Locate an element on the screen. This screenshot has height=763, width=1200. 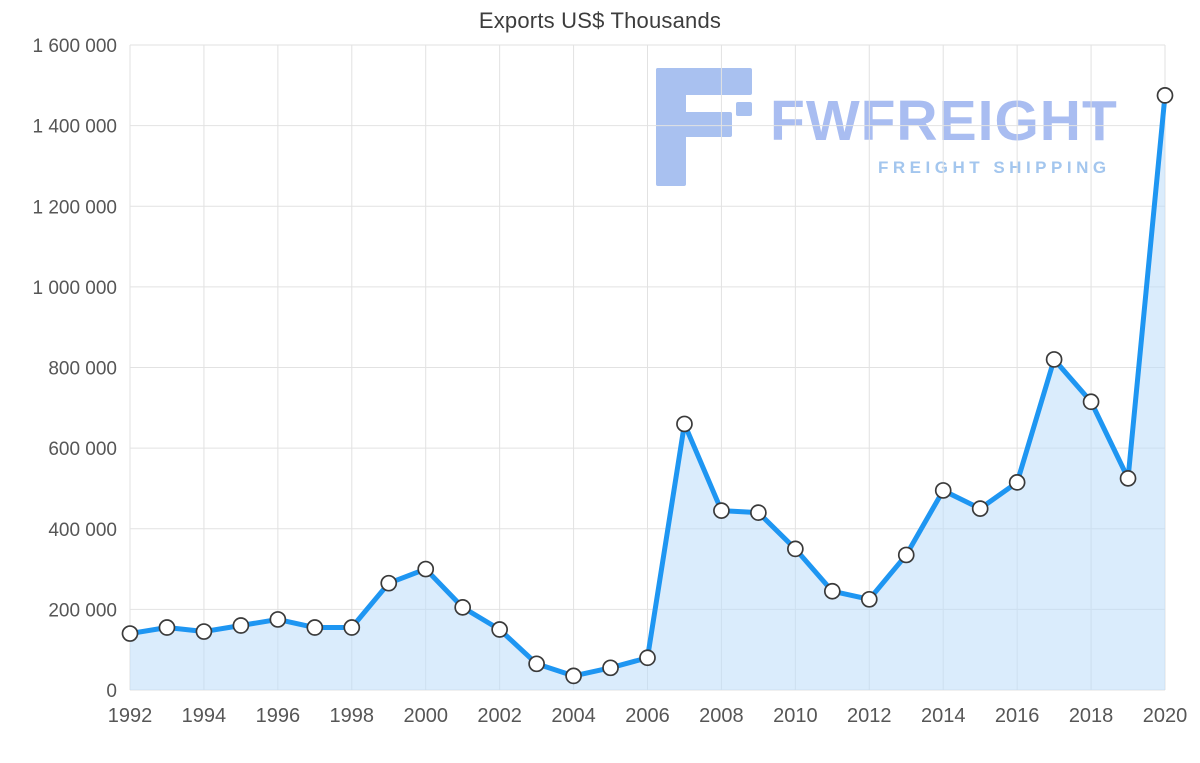
x-axis-tick-label: 1992 is located at coordinates (130, 716).